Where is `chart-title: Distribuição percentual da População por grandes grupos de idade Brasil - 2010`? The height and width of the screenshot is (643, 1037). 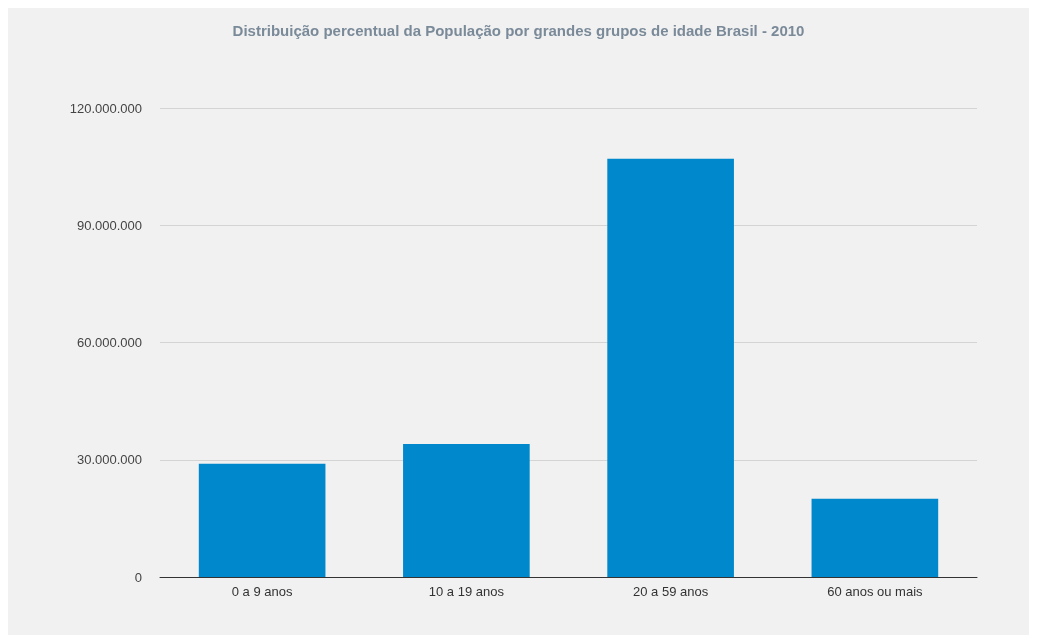
chart-title: Distribuição percentual da População por grandes grupos de idade Brasil - 2010 is located at coordinates (518, 30).